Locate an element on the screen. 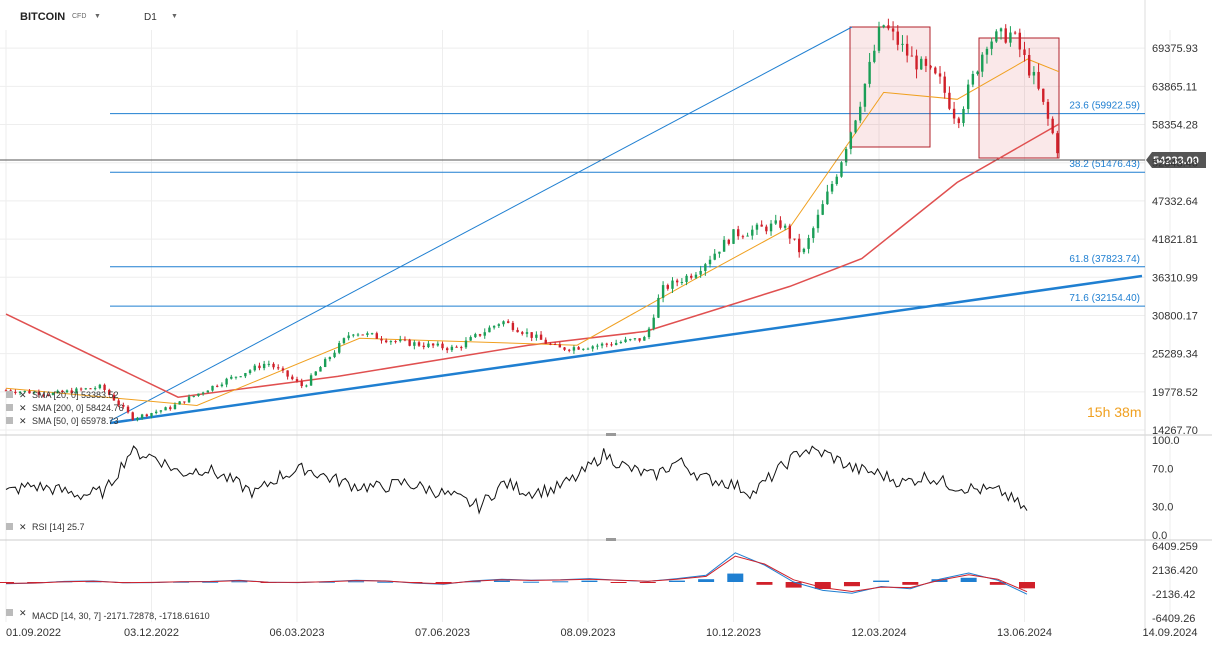 The height and width of the screenshot is (648, 1212). time-tick-label: 13.06.2024 is located at coordinates (1024, 633).